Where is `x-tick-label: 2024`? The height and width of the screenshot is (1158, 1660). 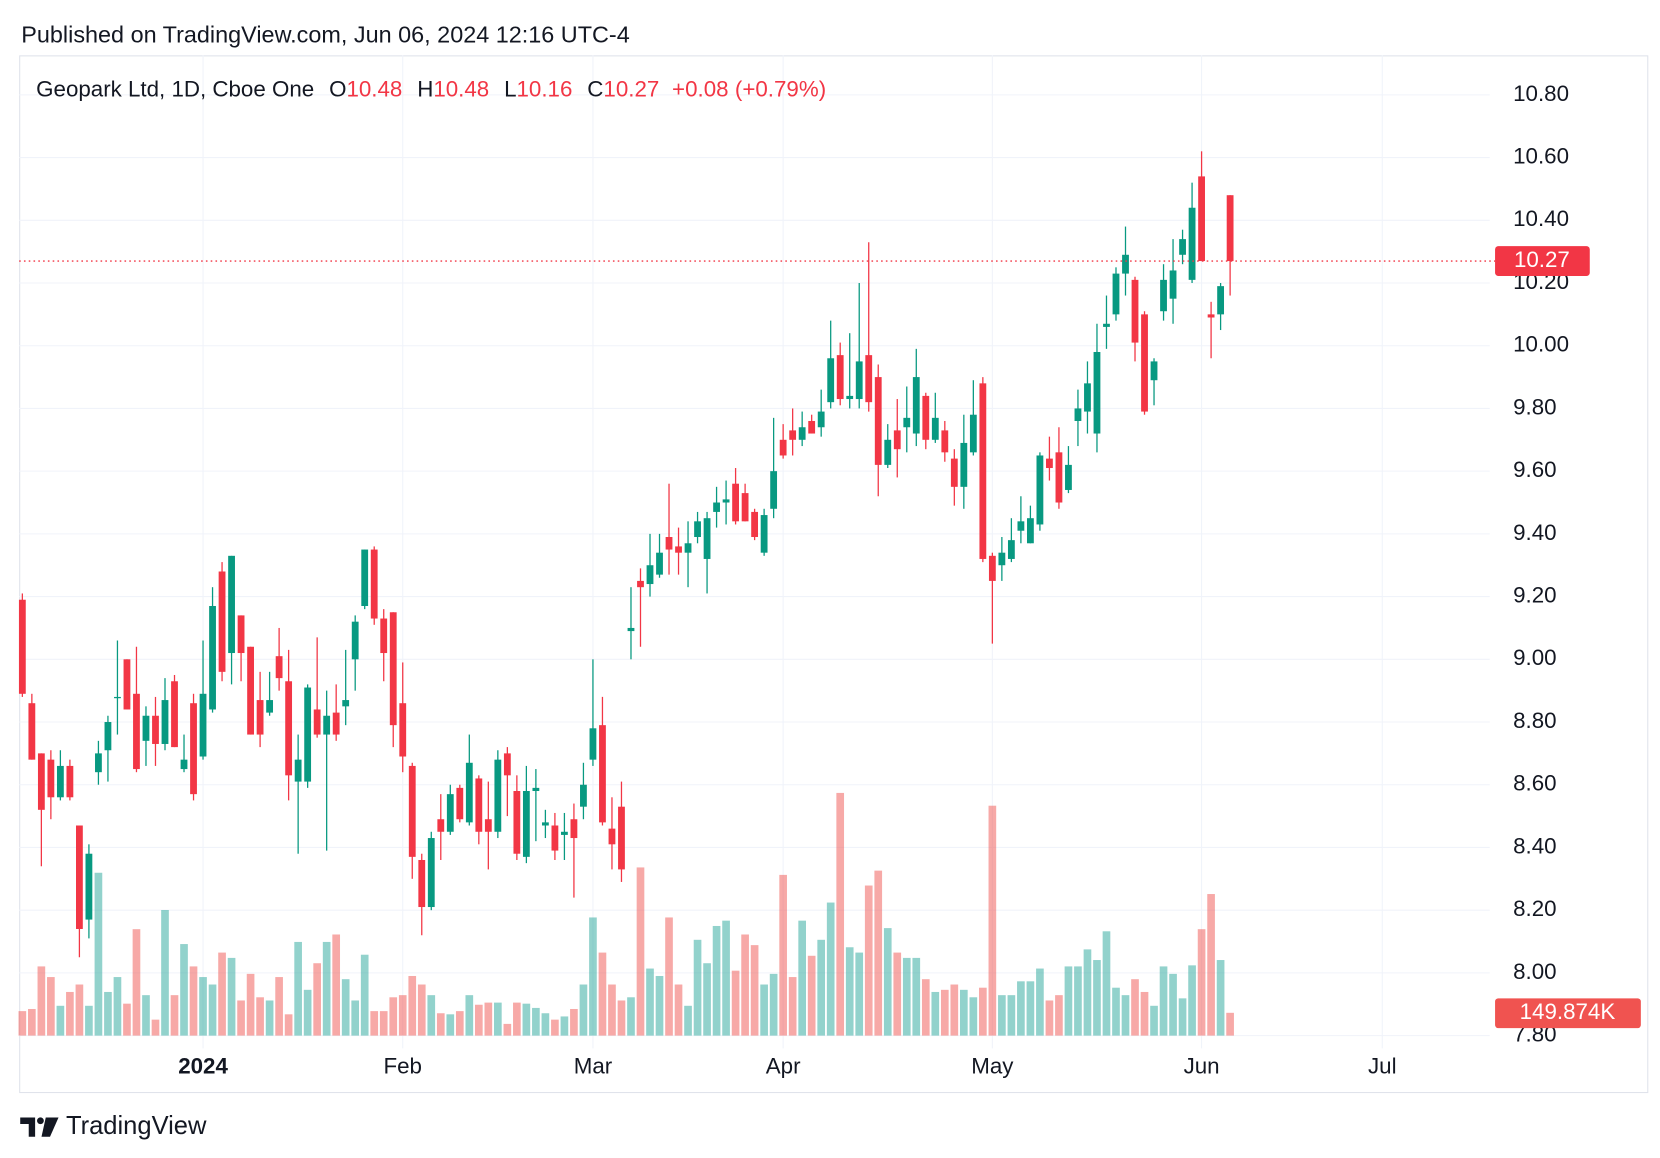
x-tick-label: 2024 is located at coordinates (203, 1065).